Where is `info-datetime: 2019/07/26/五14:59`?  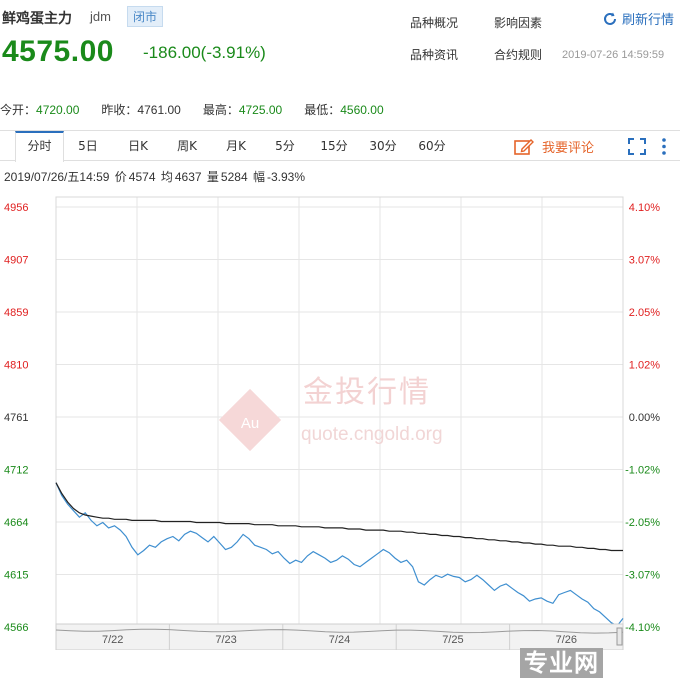
info-datetime: 2019/07/26/五14:59 is located at coordinates (57, 177).